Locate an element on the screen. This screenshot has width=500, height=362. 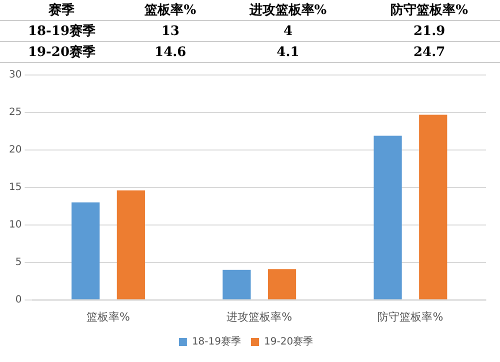
data-label: 21.9 is located at coordinates (429, 31).